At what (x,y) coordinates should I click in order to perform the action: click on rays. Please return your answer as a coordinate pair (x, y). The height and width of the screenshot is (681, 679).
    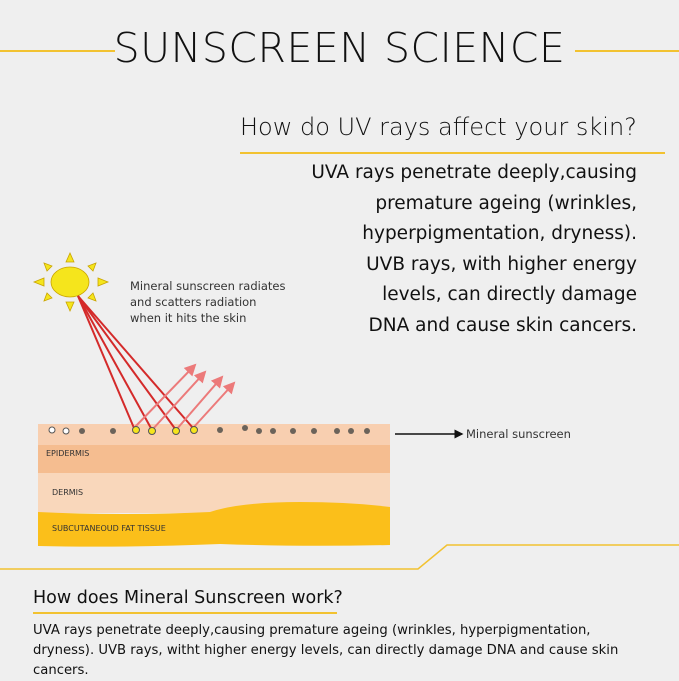
    Looking at the image, I should click on (135, 363).